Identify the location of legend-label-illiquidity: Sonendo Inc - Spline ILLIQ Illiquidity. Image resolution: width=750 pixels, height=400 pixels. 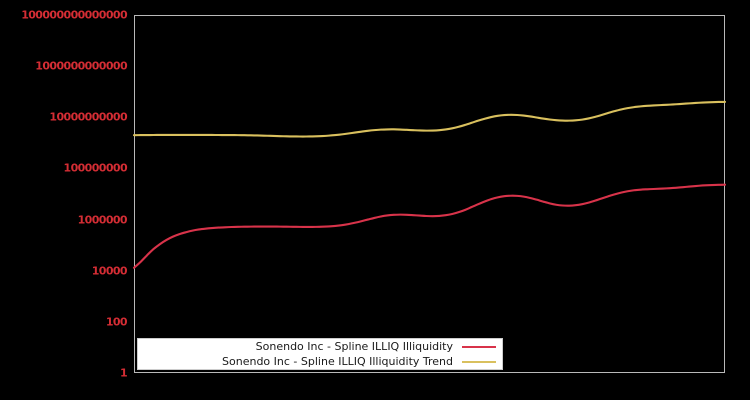
(354, 346).